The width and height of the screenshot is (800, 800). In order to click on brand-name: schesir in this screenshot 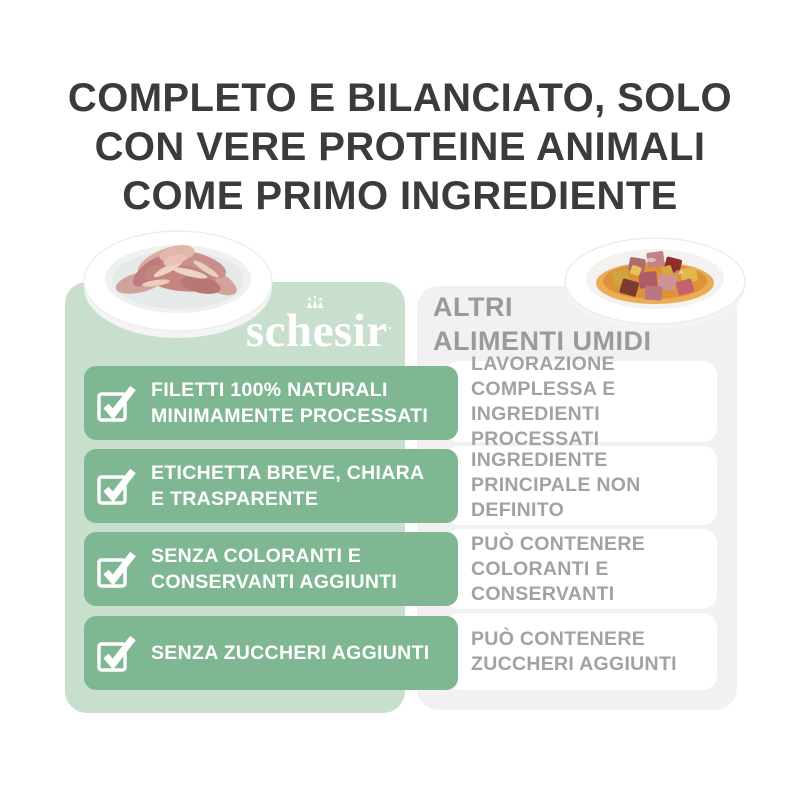, I will do `click(316, 331)`.